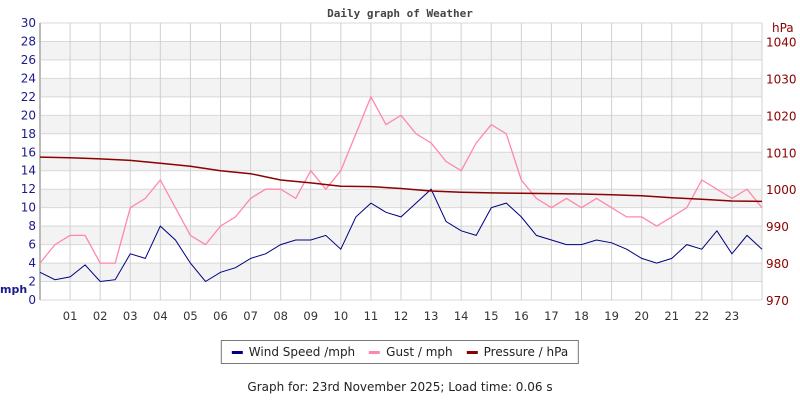 The width and height of the screenshot is (800, 400). I want to click on series-line-pressure, so click(401, 179).